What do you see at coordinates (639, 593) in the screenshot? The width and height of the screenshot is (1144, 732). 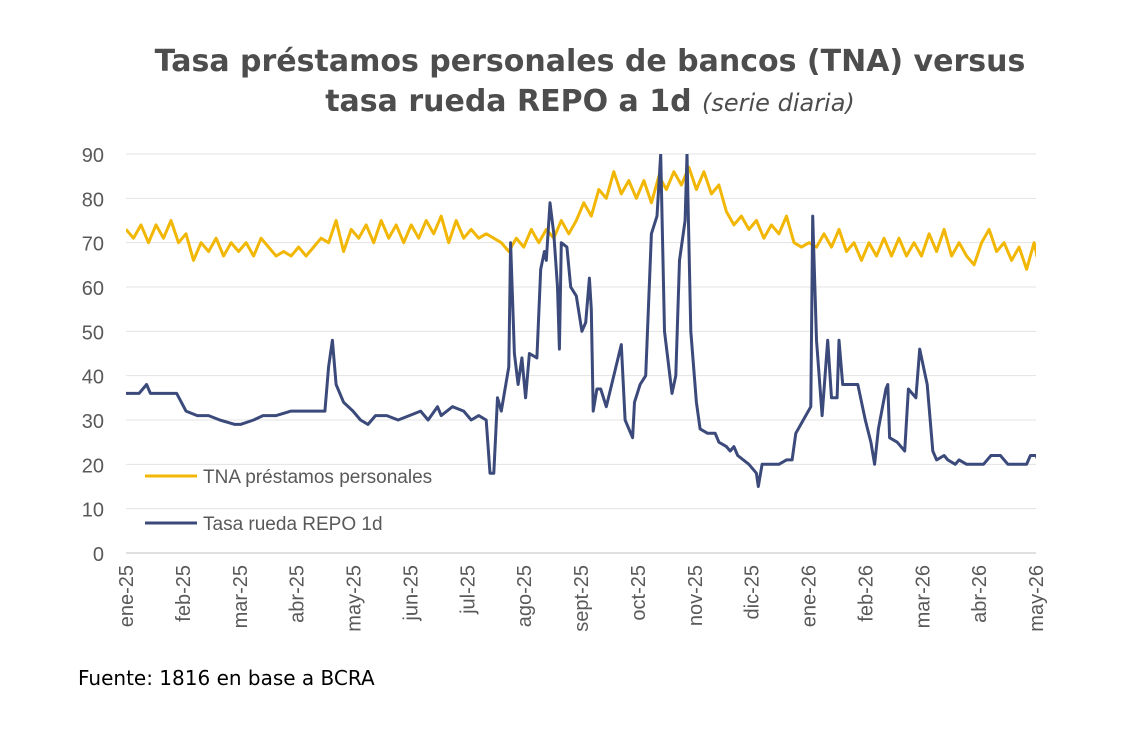 I see `x-tick-label: oct-25` at bounding box center [639, 593].